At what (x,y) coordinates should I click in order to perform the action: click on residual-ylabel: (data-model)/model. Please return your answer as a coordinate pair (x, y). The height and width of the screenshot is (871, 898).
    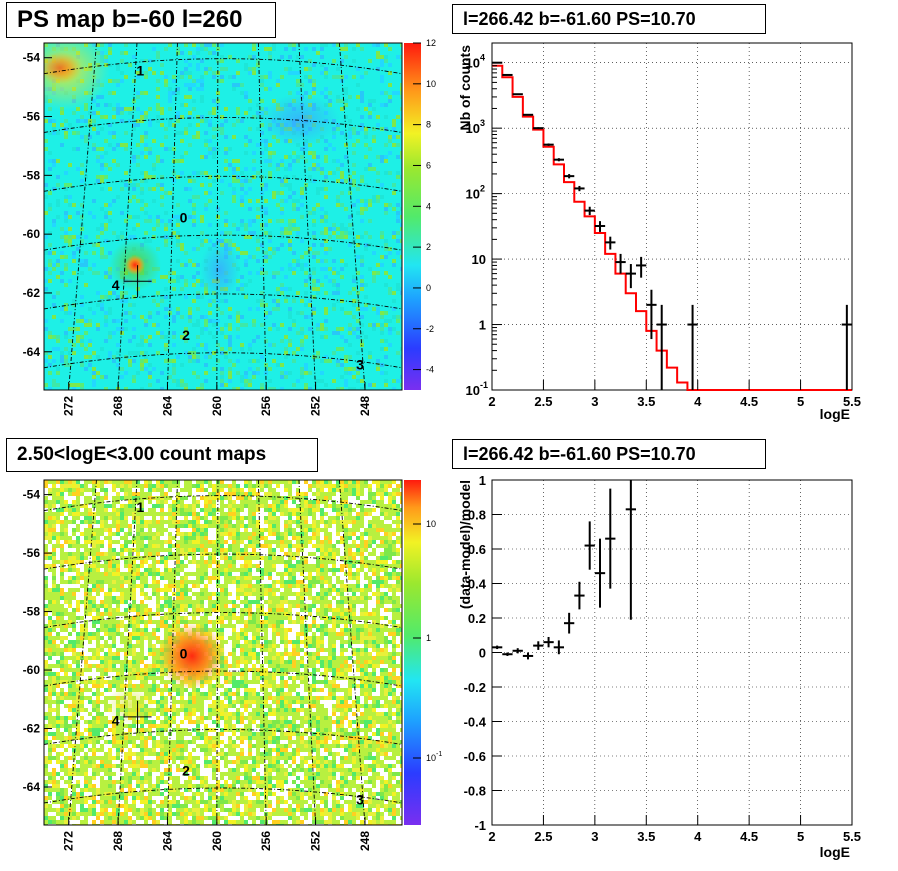
    Looking at the image, I should click on (465, 544).